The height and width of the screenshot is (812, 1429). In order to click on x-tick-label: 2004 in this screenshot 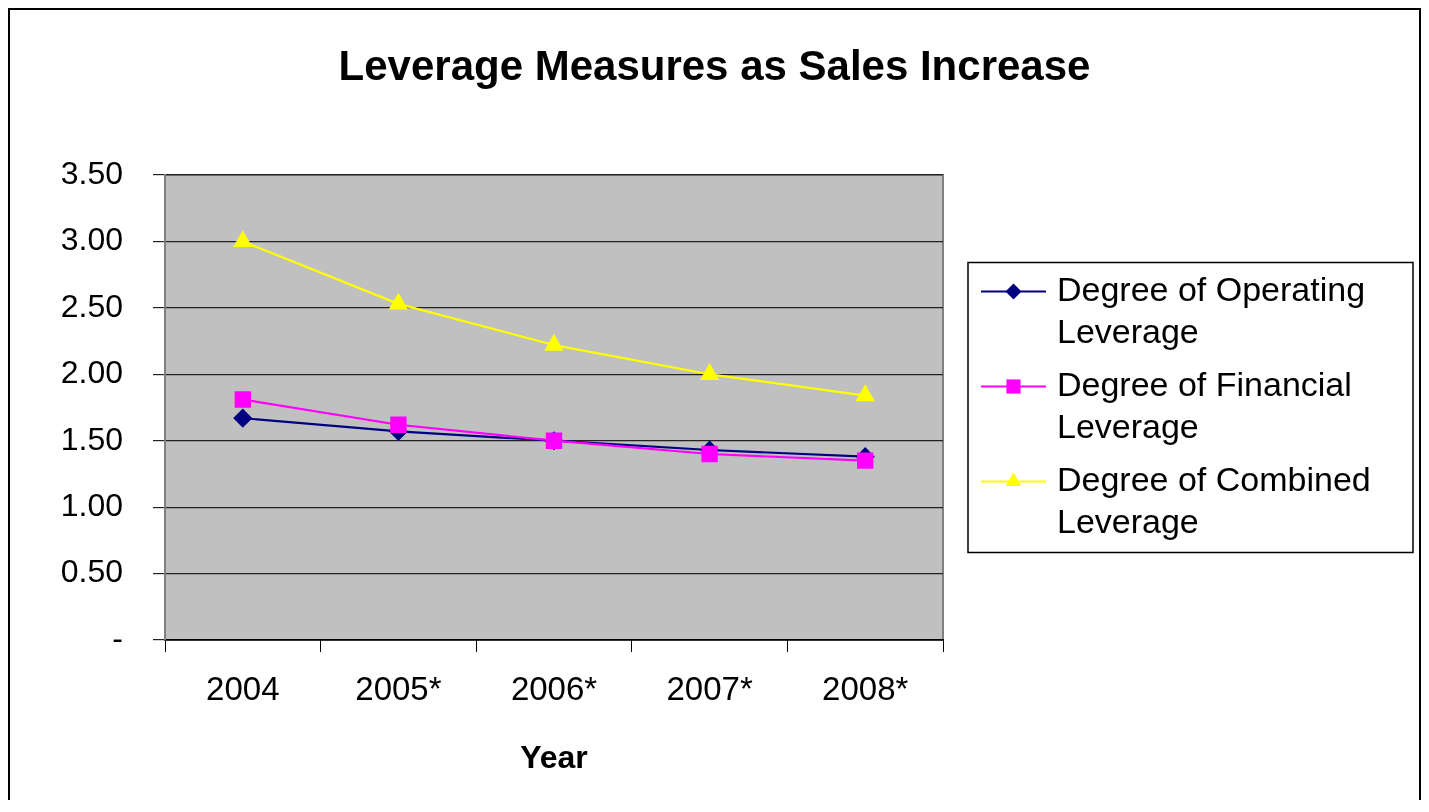, I will do `click(243, 688)`.